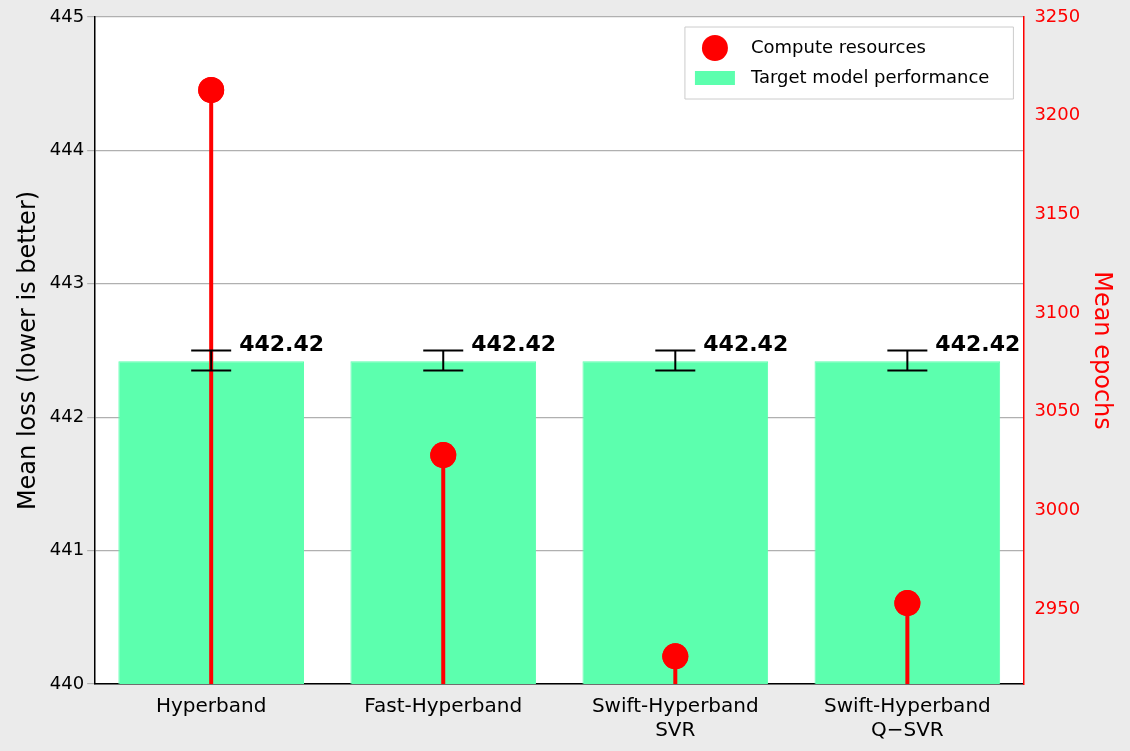 This screenshot has width=1130, height=751. What do you see at coordinates (67, 149) in the screenshot?
I see `y-tick-label: 444` at bounding box center [67, 149].